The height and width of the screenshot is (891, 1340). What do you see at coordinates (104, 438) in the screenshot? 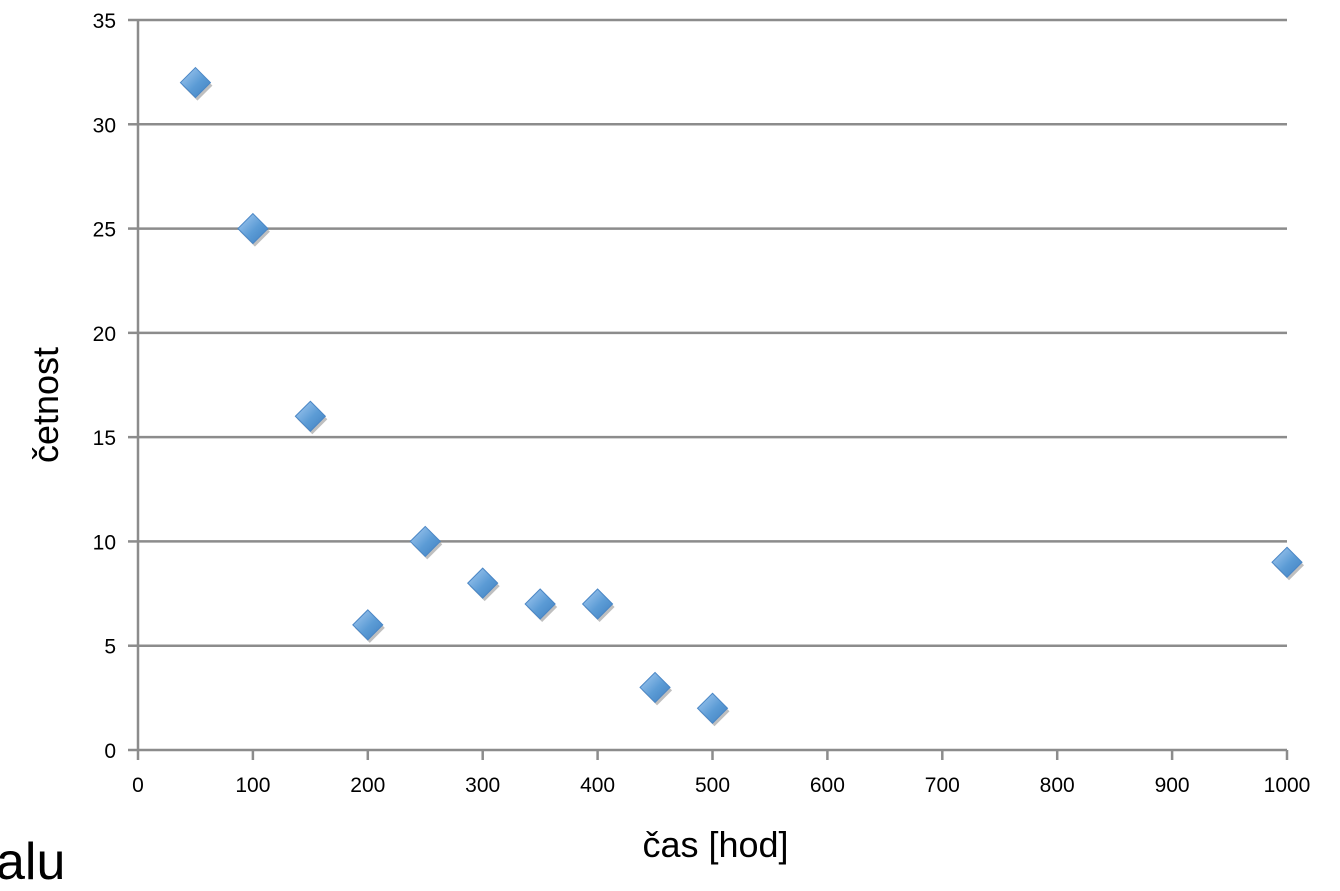
I see `y-tick-label: 15` at bounding box center [104, 438].